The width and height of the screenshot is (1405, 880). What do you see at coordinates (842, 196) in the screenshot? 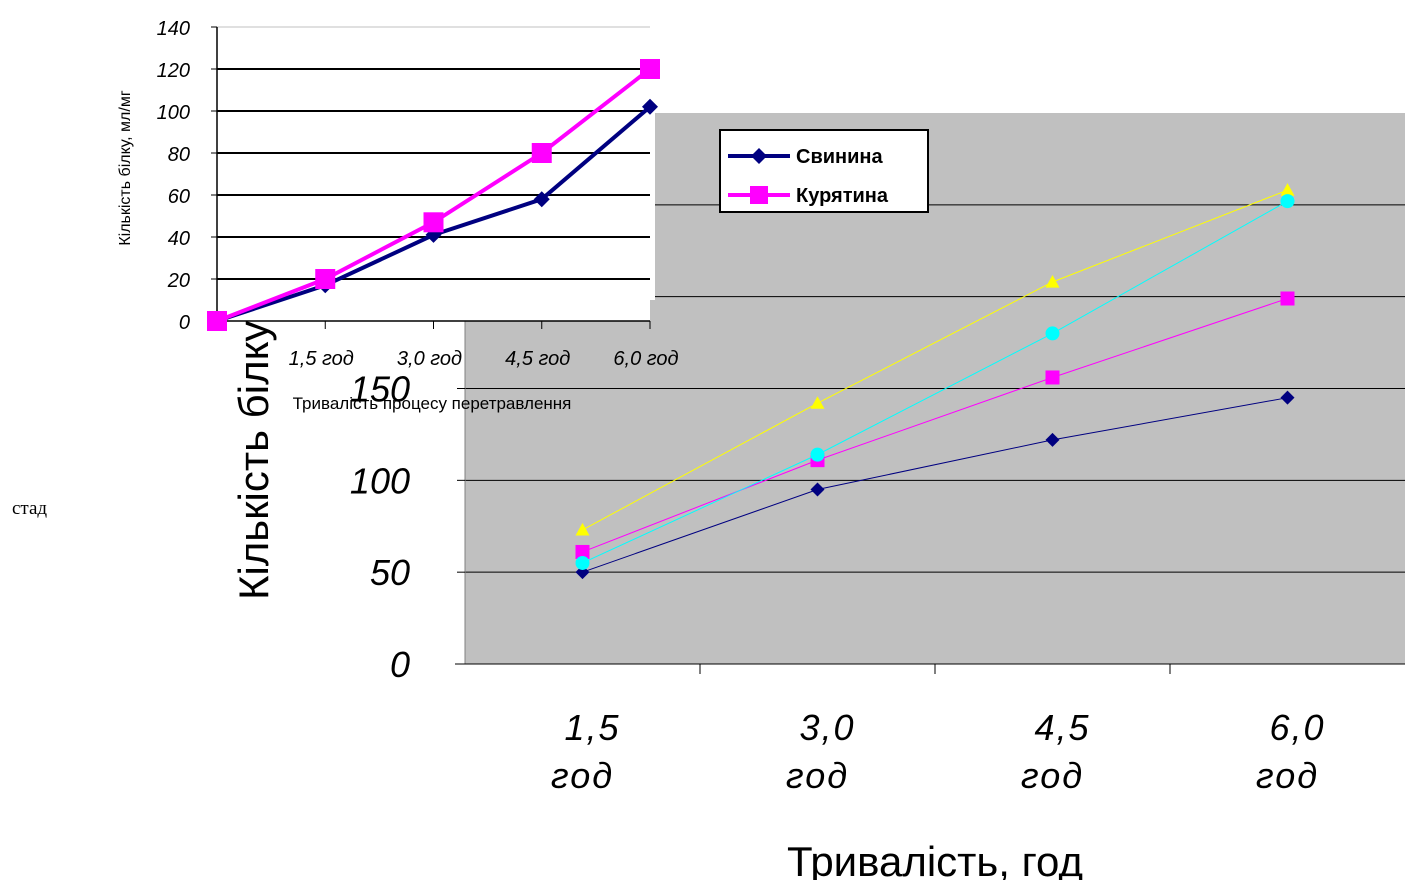
I see `legend-label: Курятина` at bounding box center [842, 196].